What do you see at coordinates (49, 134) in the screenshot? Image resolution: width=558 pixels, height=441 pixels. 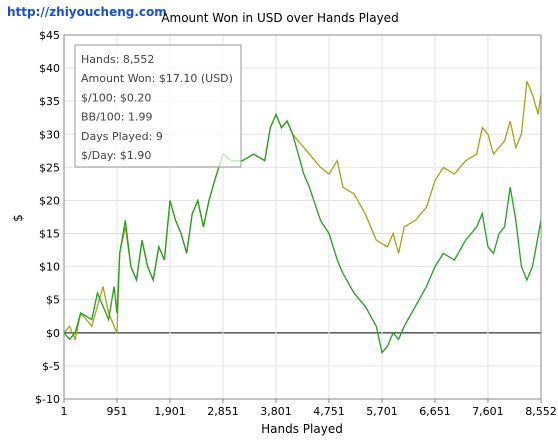 I see `y-tick-label: $30` at bounding box center [49, 134].